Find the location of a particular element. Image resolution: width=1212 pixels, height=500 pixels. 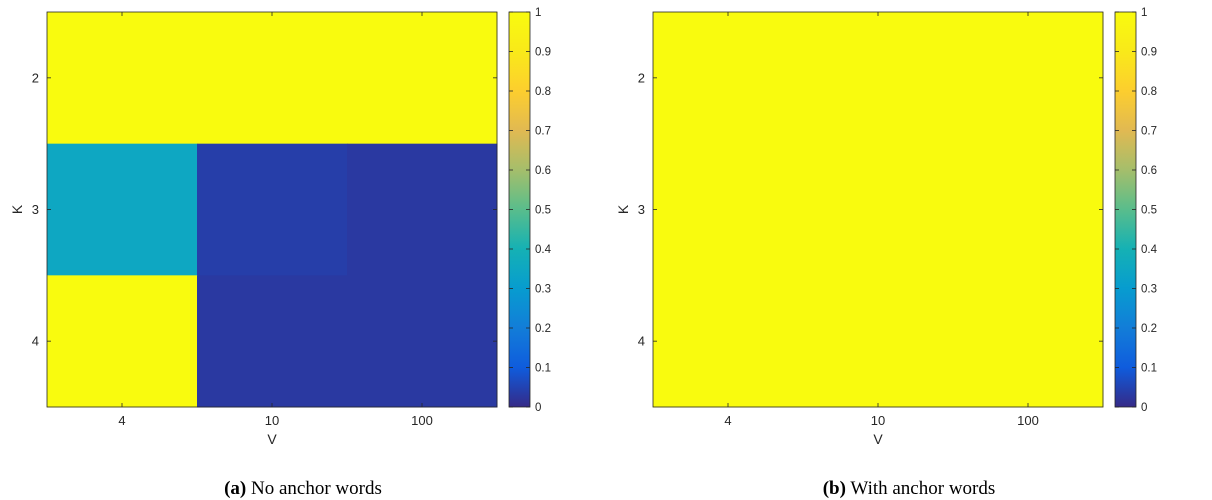

caption-with-anchor: (b) With anchor words is located at coordinates (909, 489).